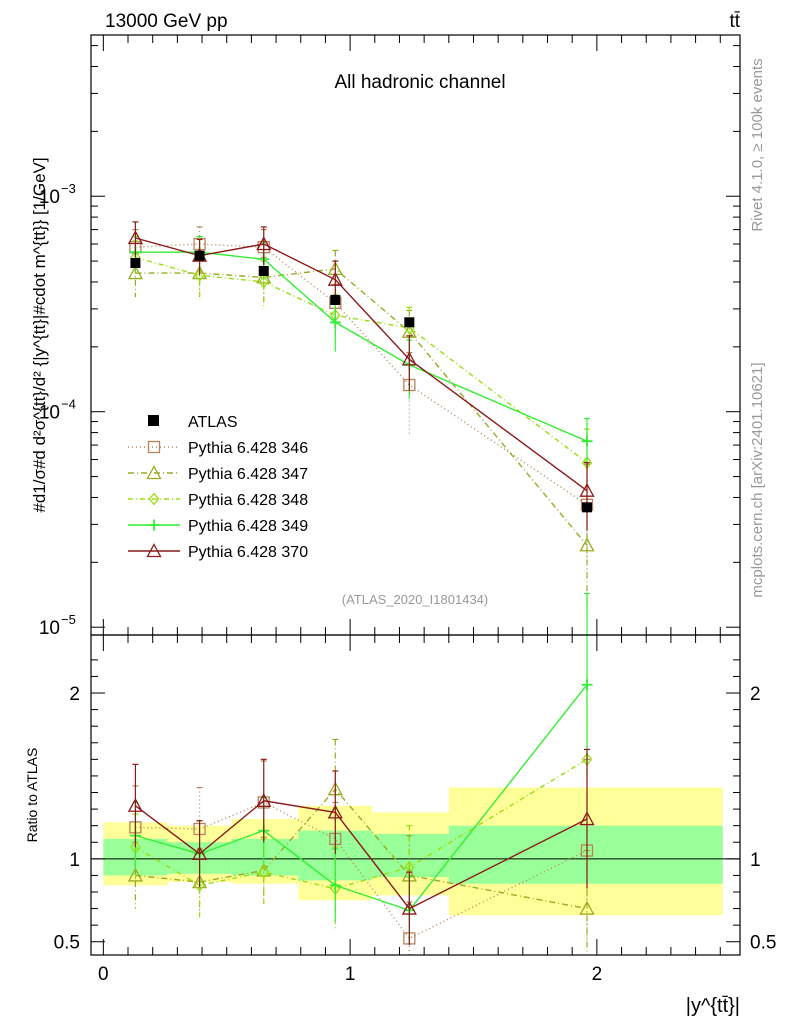 The width and height of the screenshot is (786, 1024). What do you see at coordinates (755, 860) in the screenshot?
I see `ratio-ytick-label-right-1: 1` at bounding box center [755, 860].